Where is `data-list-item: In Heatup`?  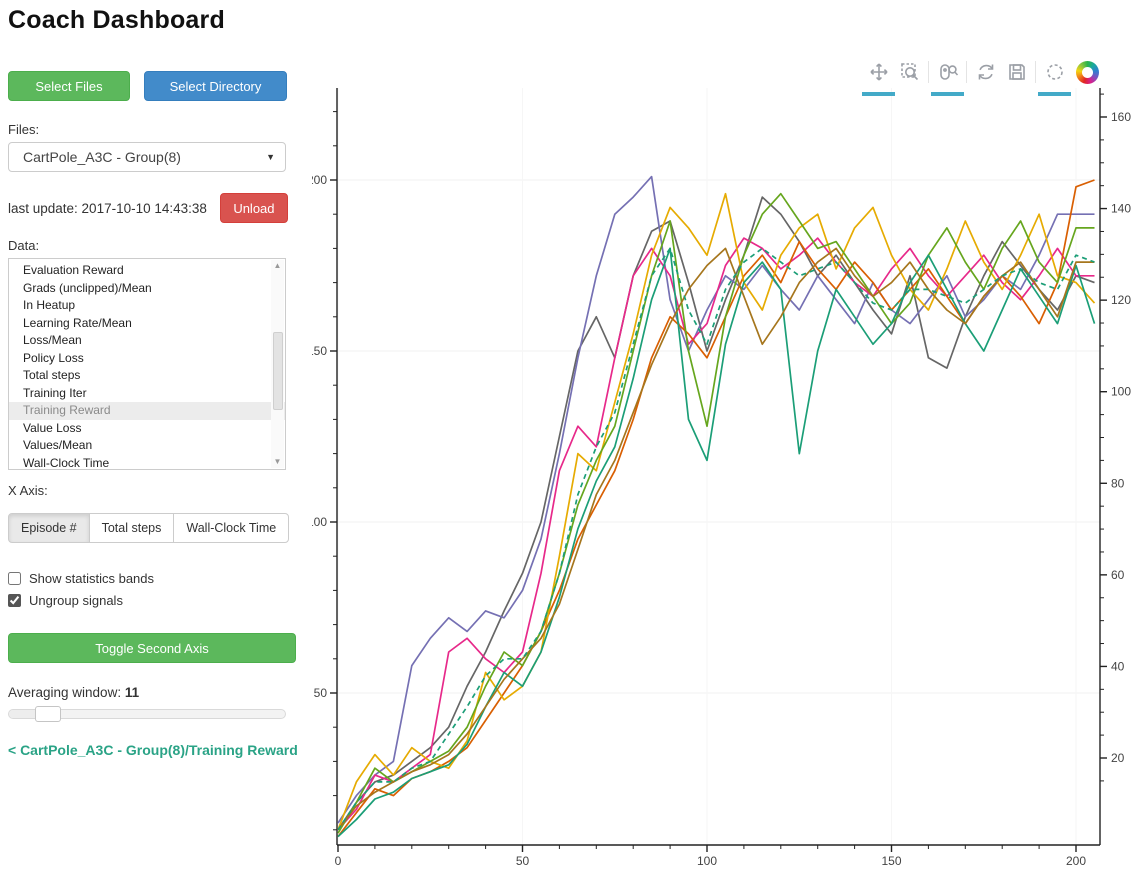
data-list-item: In Heatup is located at coordinates (49, 305).